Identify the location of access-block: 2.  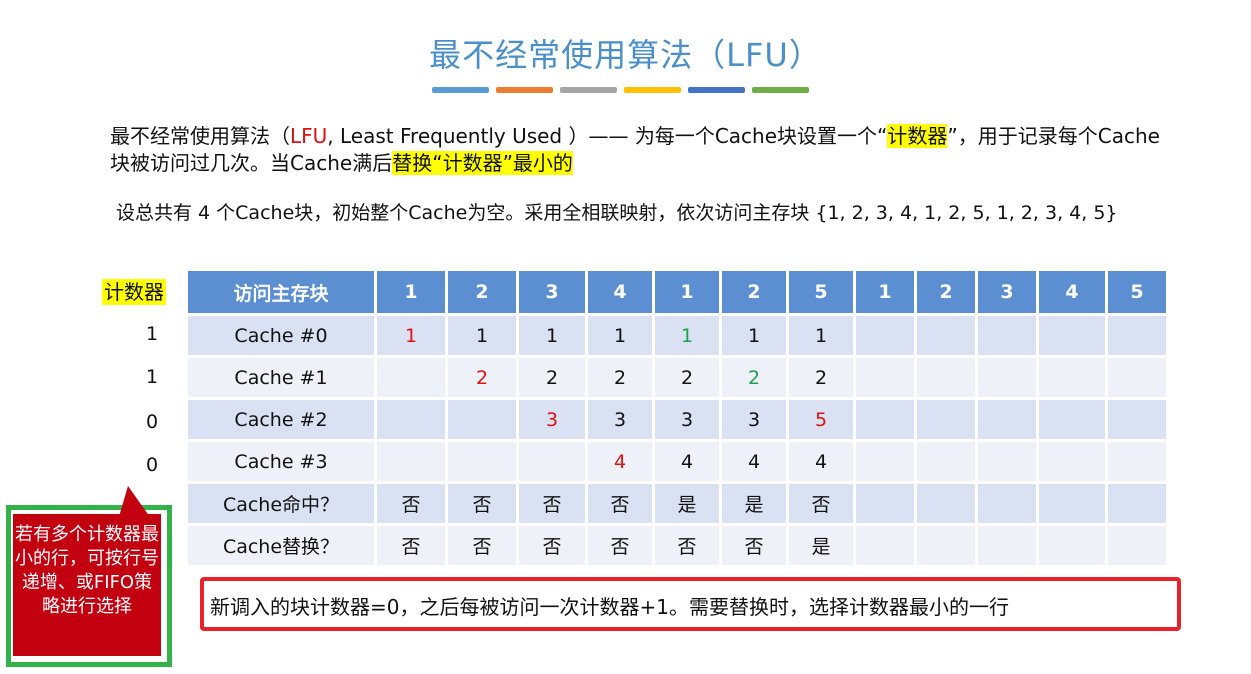
(946, 292).